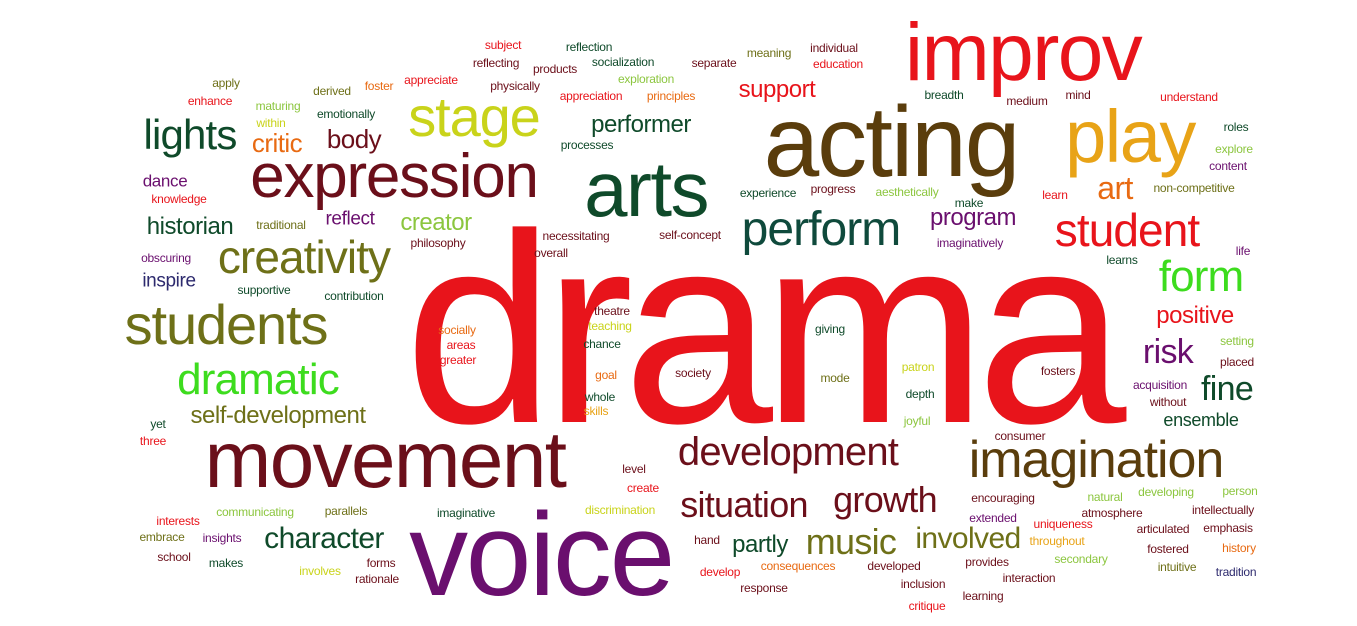 This screenshot has width=1357, height=626. Describe the element at coordinates (576, 236) in the screenshot. I see `word: necessitating` at that location.